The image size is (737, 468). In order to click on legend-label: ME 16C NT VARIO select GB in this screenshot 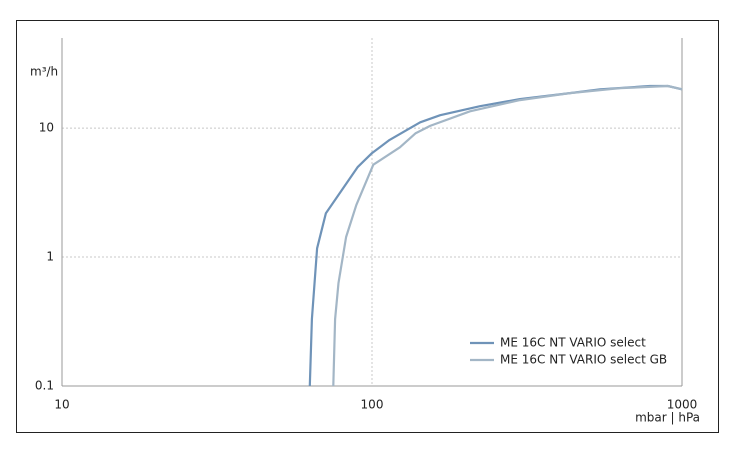, I will do `click(583, 360)`.